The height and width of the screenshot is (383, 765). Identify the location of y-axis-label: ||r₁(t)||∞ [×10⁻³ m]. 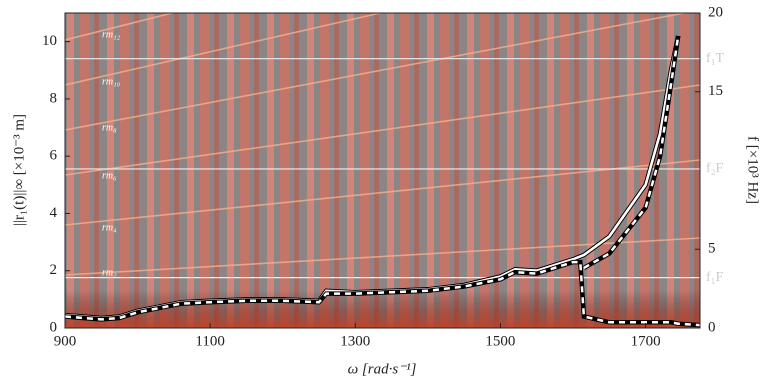
(19, 170).